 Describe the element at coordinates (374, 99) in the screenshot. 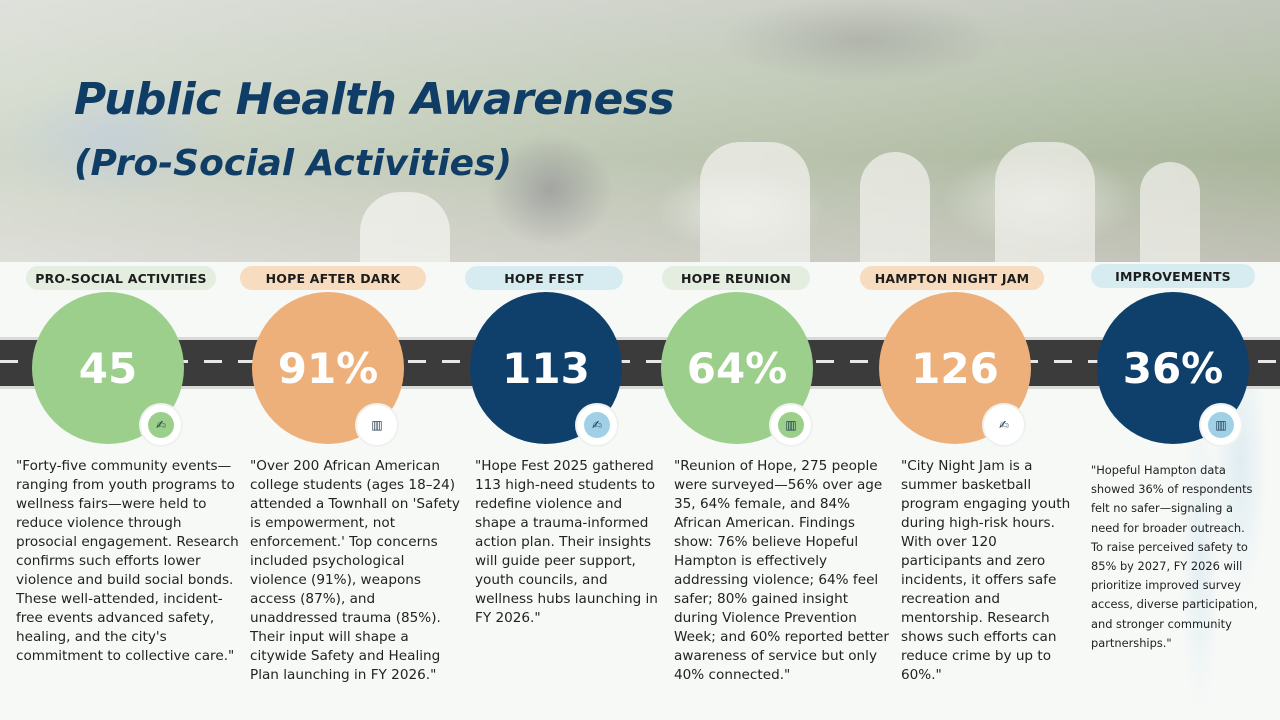

I see `page-title: Public Health Awareness` at that location.